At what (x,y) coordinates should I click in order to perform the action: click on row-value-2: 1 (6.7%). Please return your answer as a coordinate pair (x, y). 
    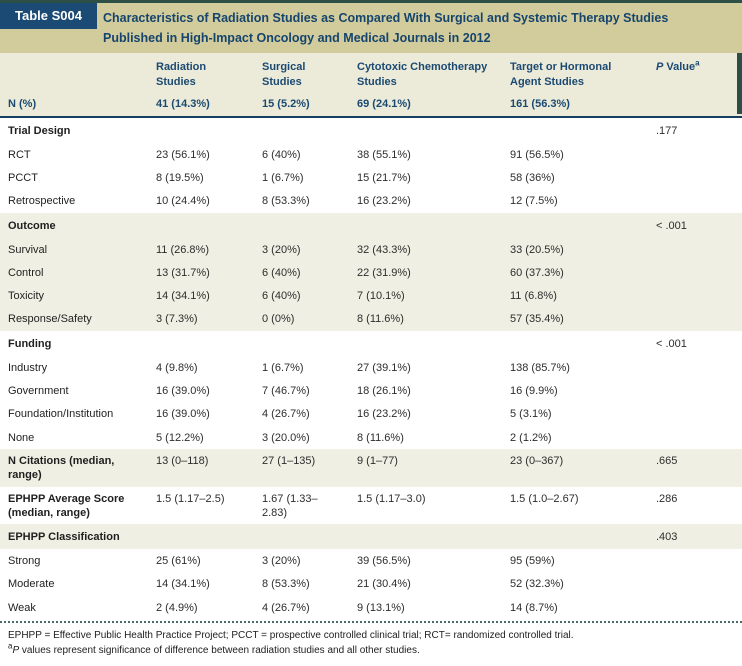
    Looking at the image, I should click on (283, 177).